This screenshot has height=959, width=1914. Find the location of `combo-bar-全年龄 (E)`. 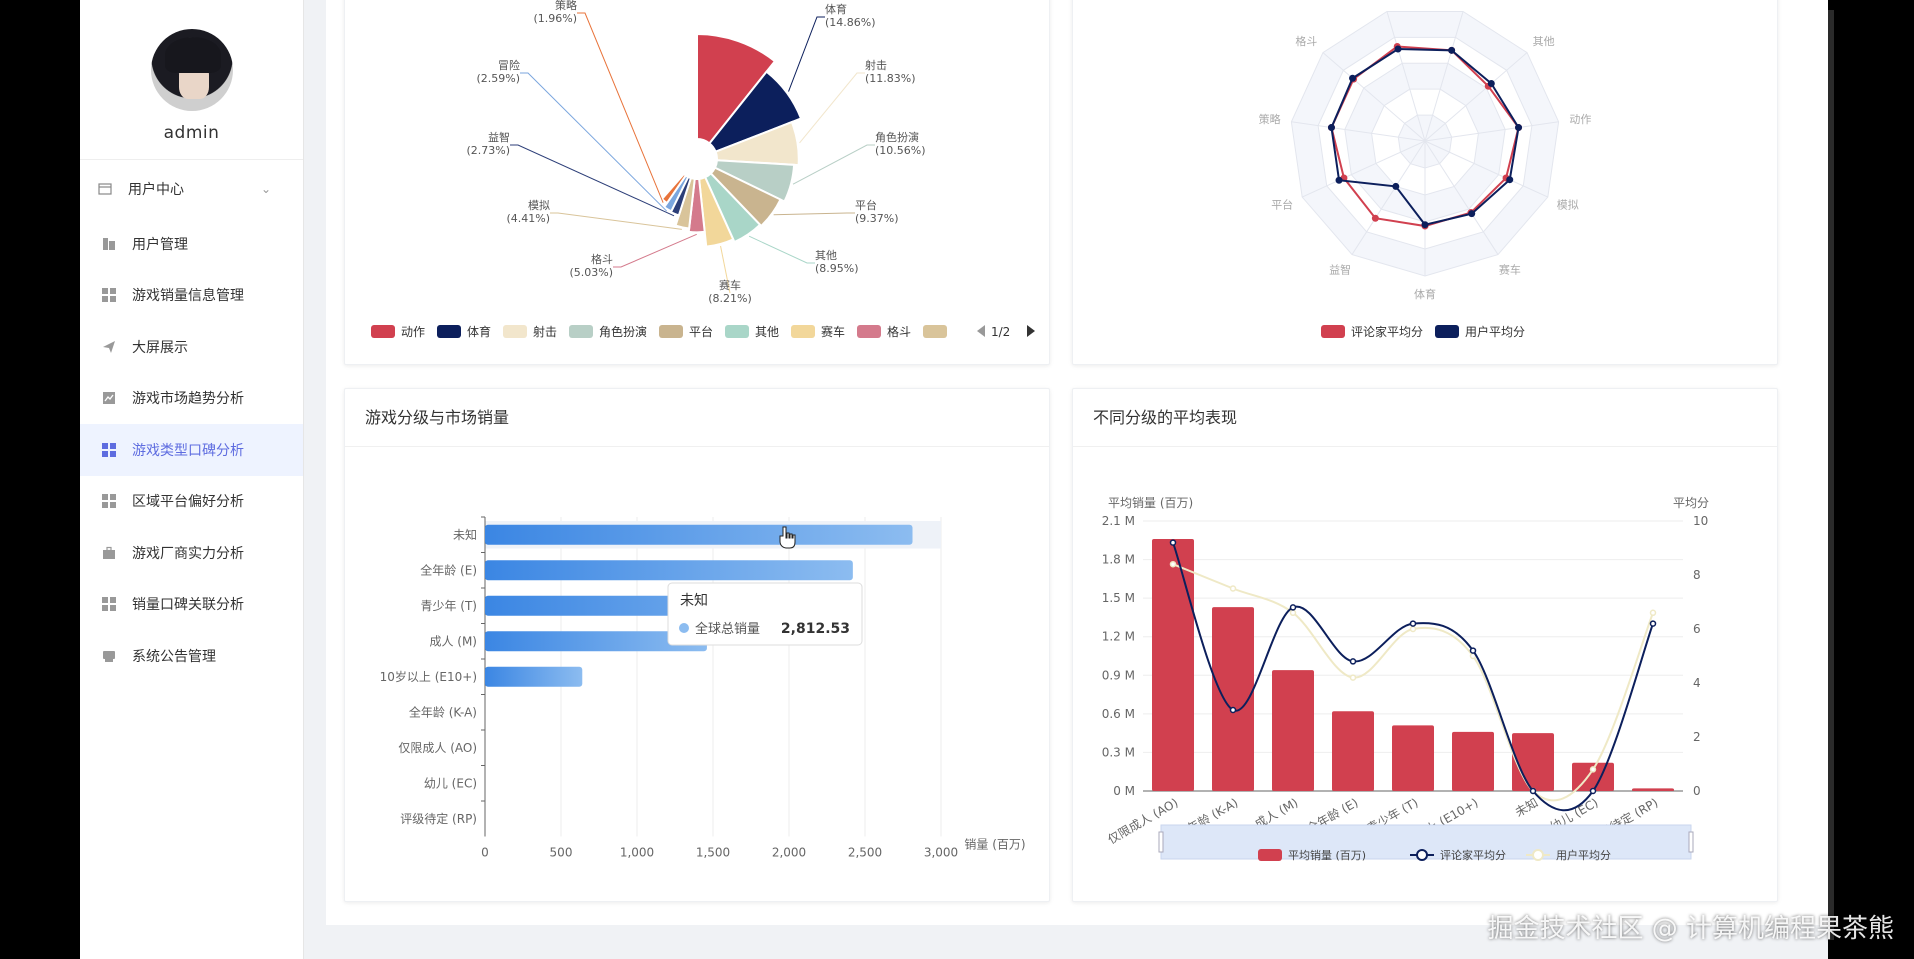

combo-bar-全年龄 (E) is located at coordinates (1353, 751).